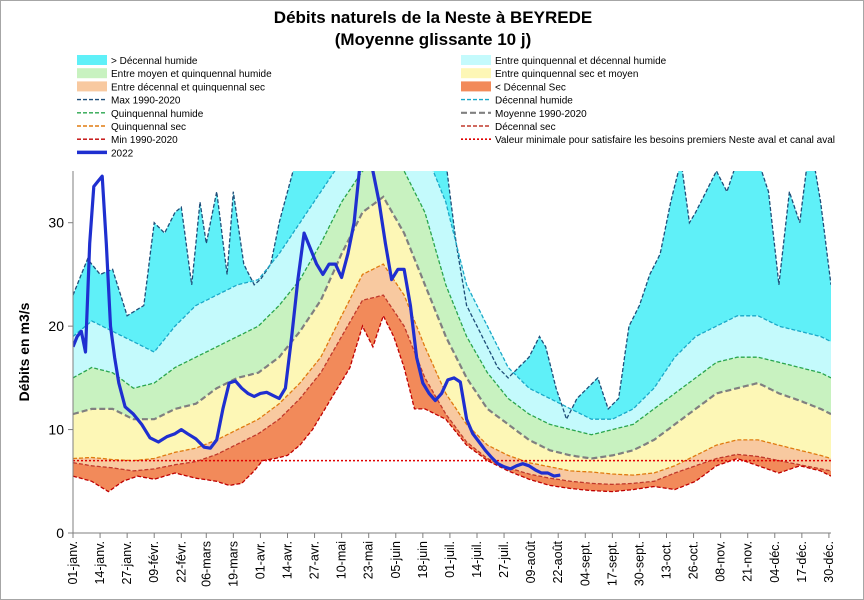  I want to click on x-tick-label: 08-nov., so click(721, 561).